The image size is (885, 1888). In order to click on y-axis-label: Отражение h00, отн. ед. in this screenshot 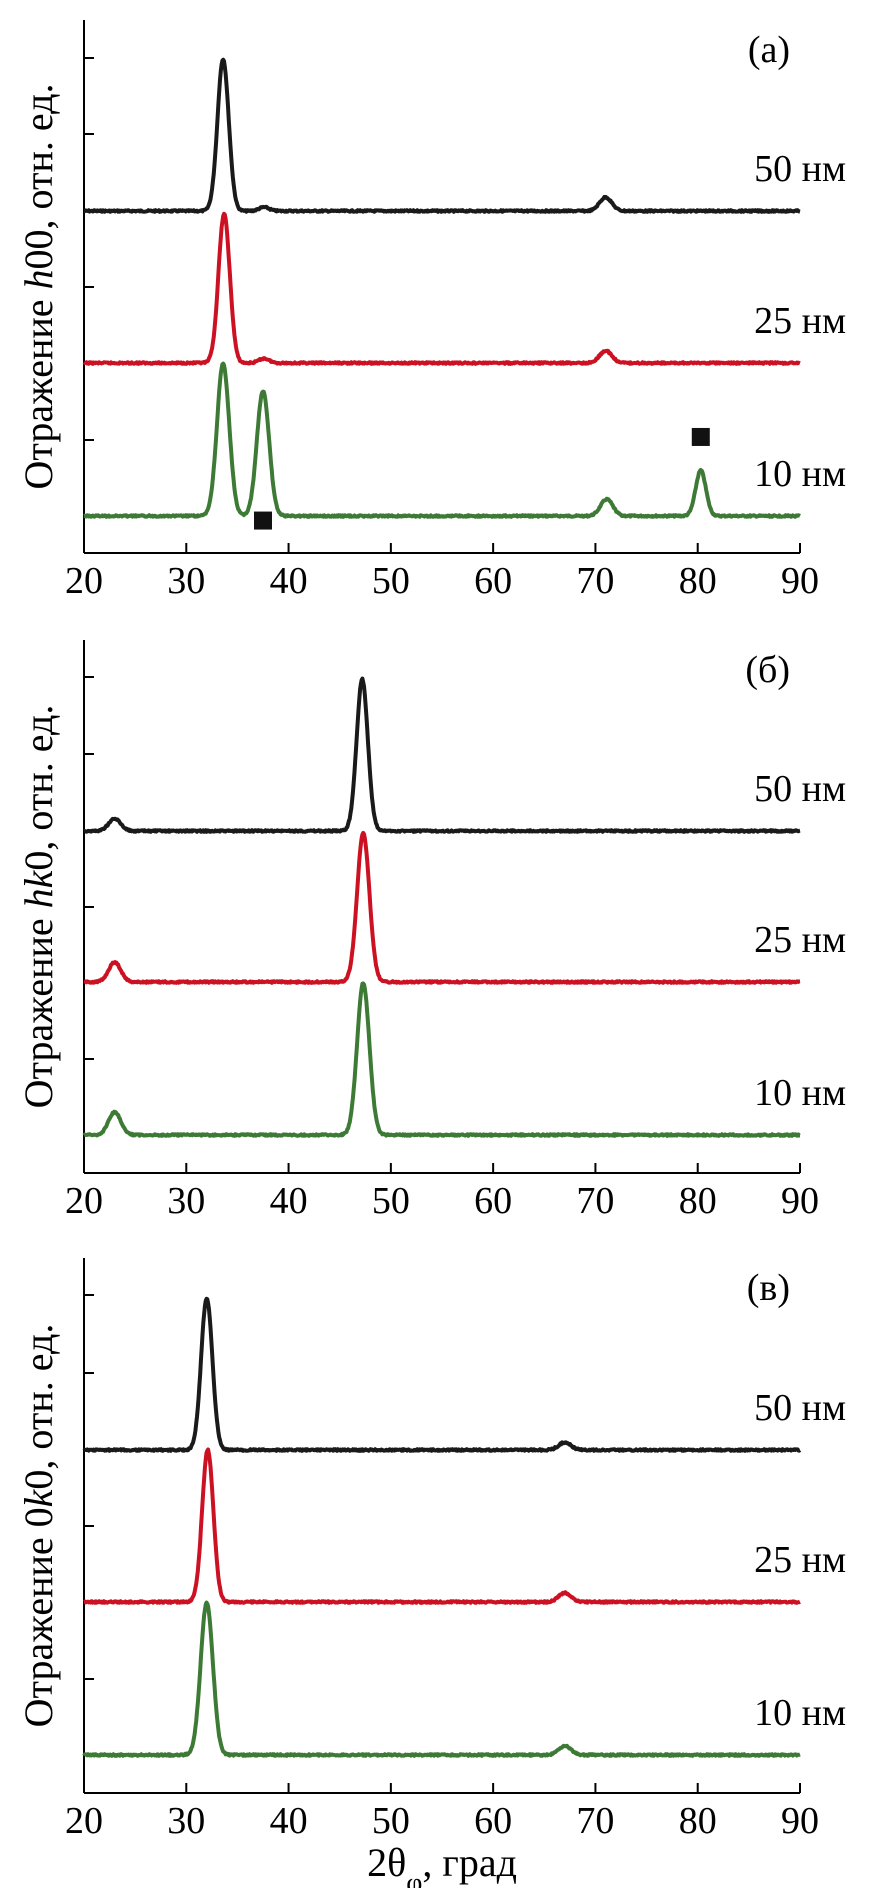, I will do `click(38, 287)`.